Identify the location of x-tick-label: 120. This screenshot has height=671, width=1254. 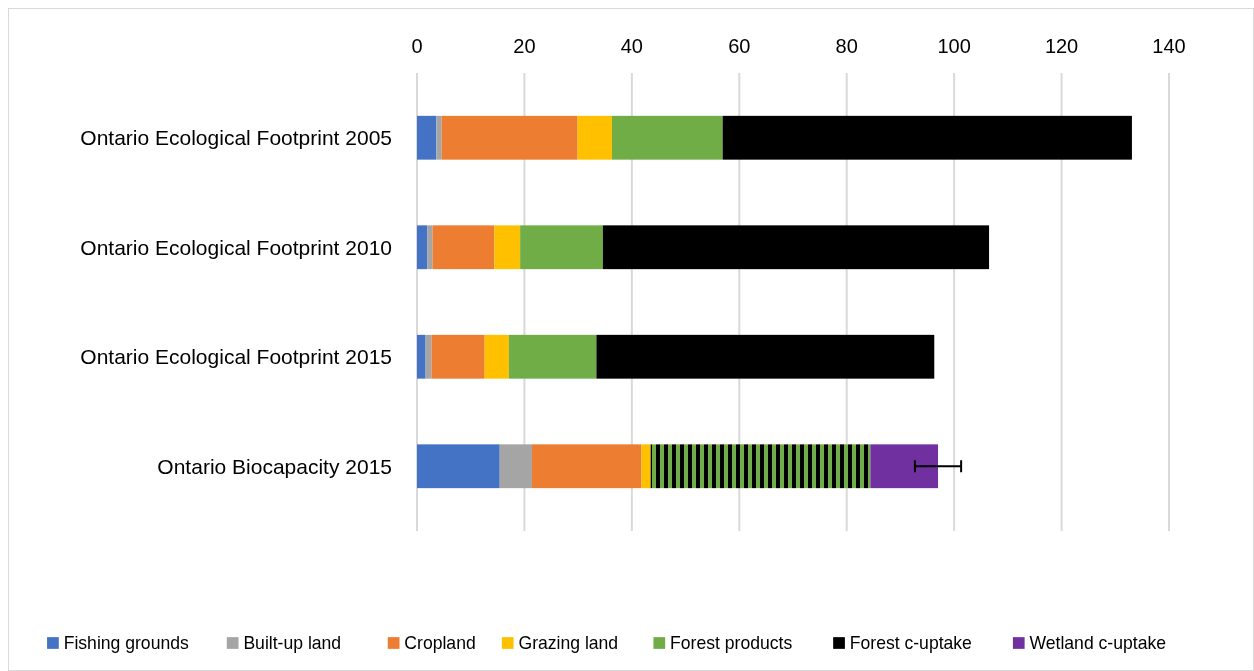
(1061, 46).